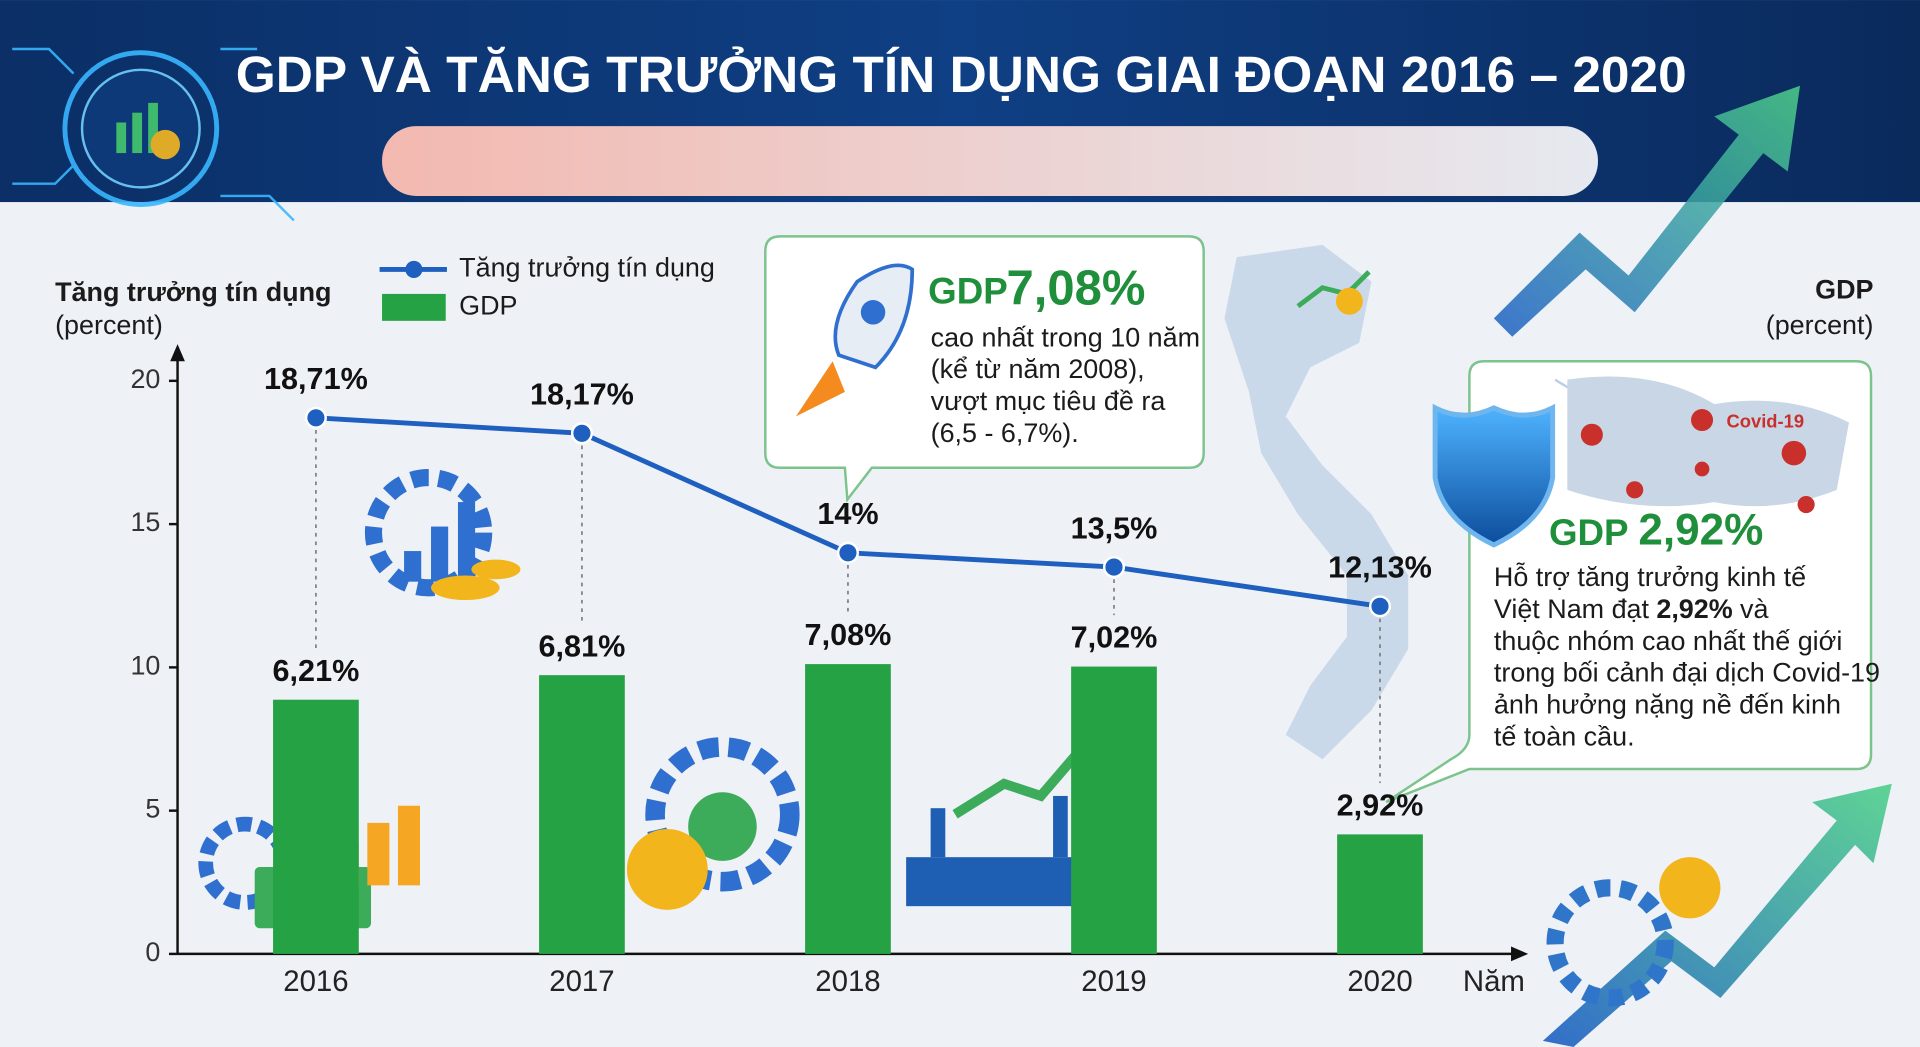  What do you see at coordinates (145, 522) in the screenshot?
I see `y-tick-label: 15` at bounding box center [145, 522].